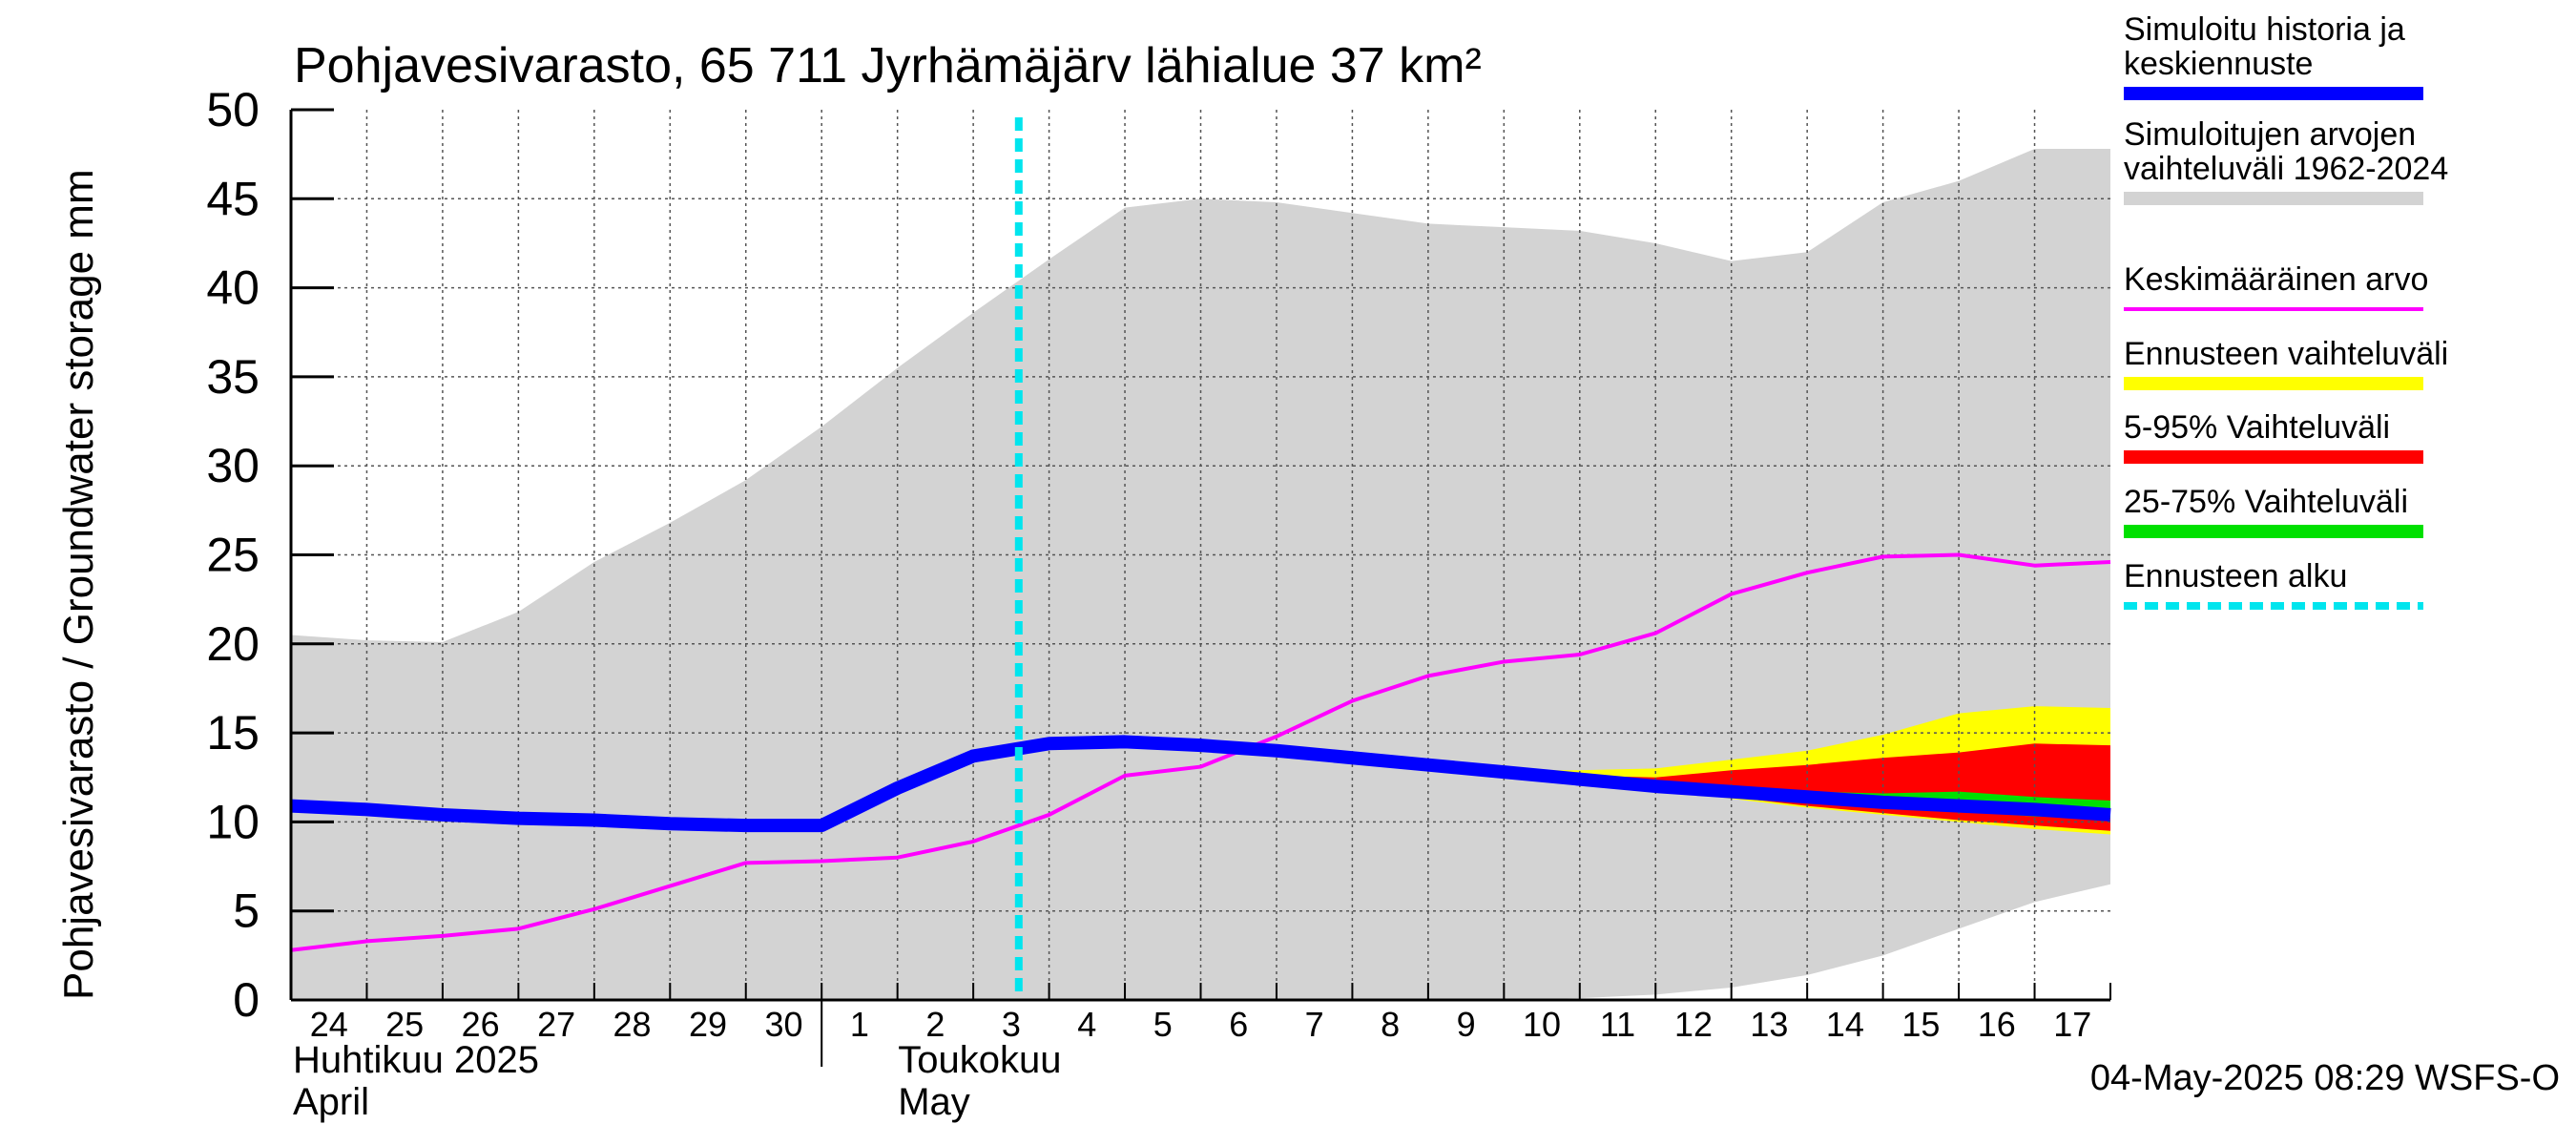  Describe the element at coordinates (416, 1060) in the screenshot. I see `month-label-fi: Huhtikuu 2025` at that location.